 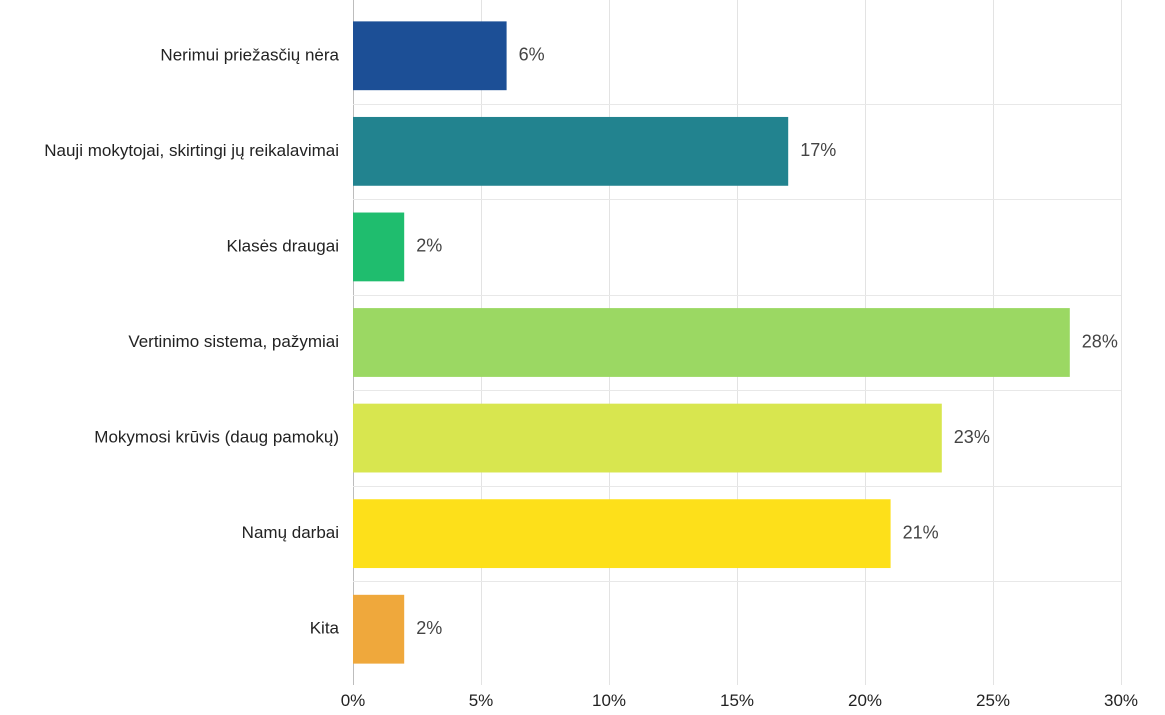 What do you see at coordinates (921, 532) in the screenshot?
I see `value-label: 21%` at bounding box center [921, 532].